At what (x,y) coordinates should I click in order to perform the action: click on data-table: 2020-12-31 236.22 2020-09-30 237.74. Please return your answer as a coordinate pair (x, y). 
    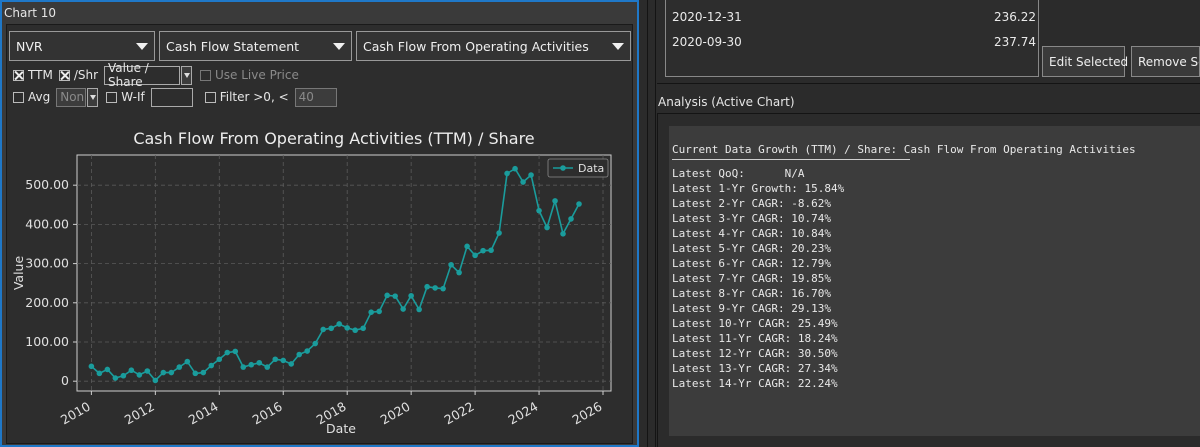
    Looking at the image, I should click on (852, 38).